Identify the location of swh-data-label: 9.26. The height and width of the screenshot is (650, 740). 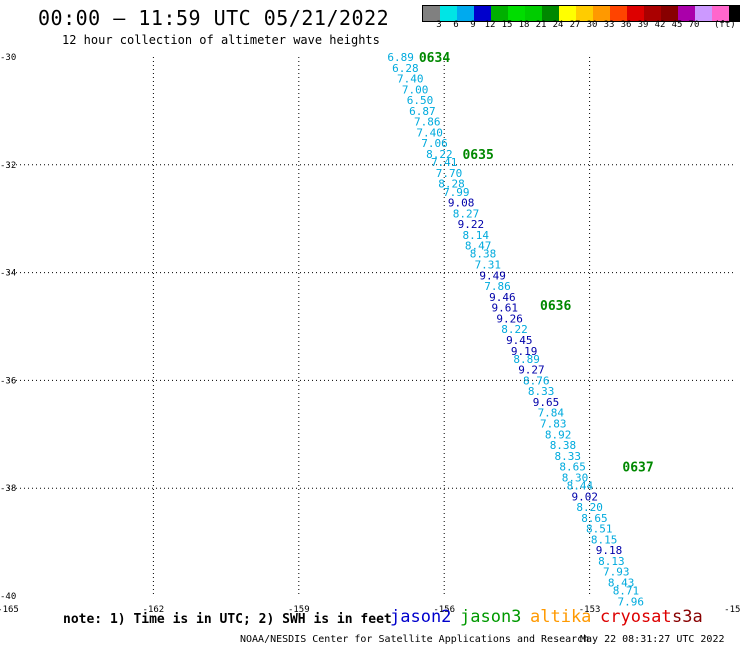
(509, 318).